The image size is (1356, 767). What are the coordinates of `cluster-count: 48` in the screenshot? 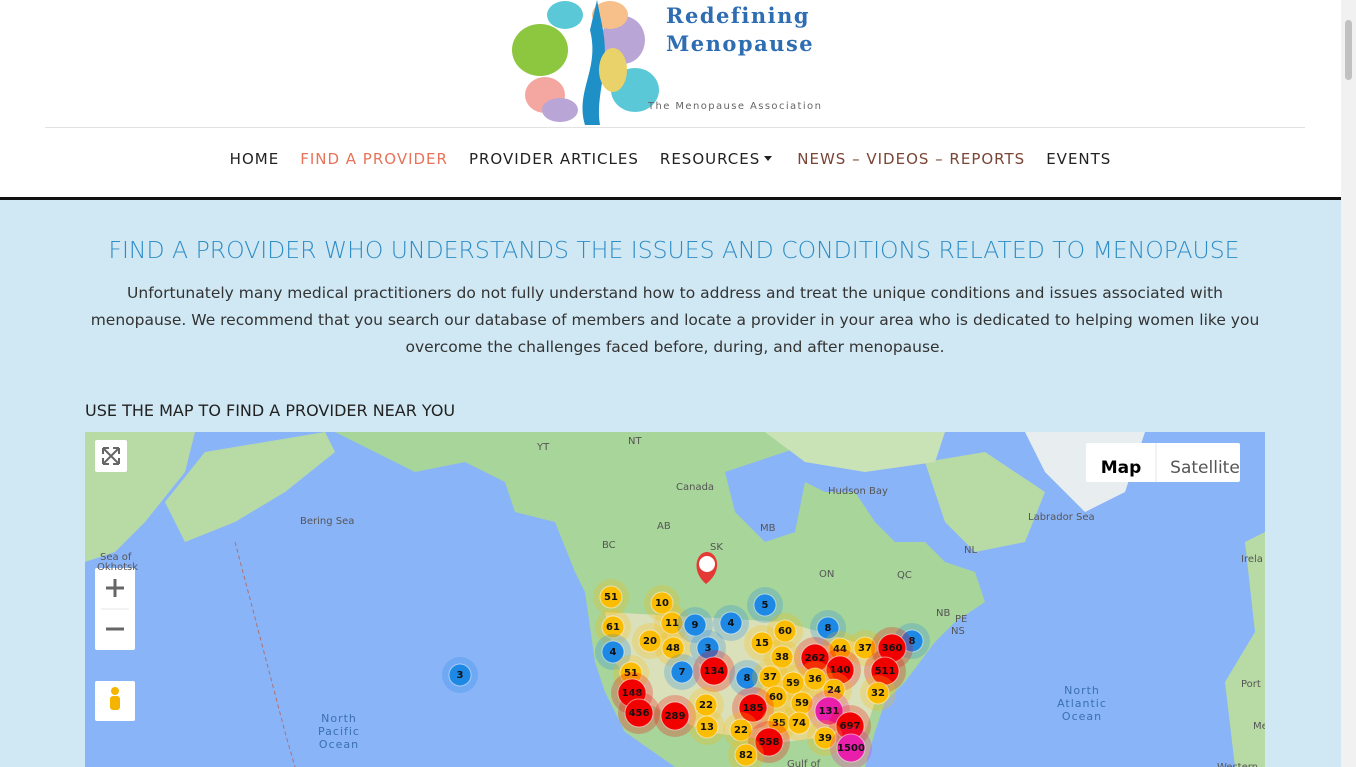 It's located at (673, 648).